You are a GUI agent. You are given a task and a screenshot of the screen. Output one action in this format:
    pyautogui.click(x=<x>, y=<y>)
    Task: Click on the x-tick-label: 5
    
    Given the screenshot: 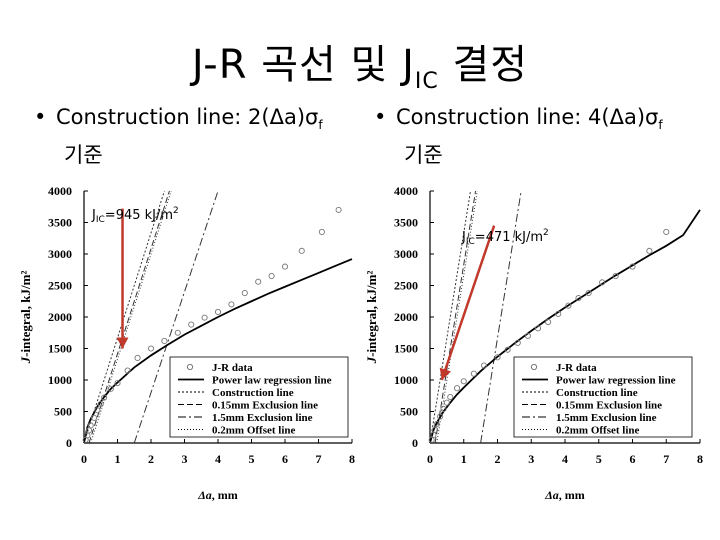 What is the action you would take?
    pyautogui.click(x=252, y=459)
    